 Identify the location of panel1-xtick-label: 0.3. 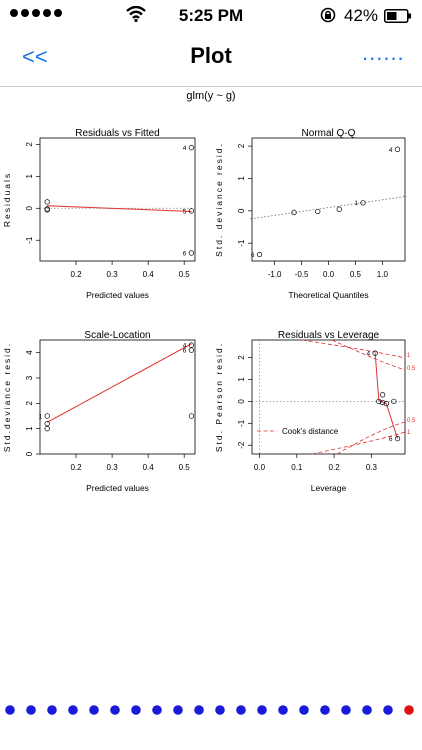
(113, 274).